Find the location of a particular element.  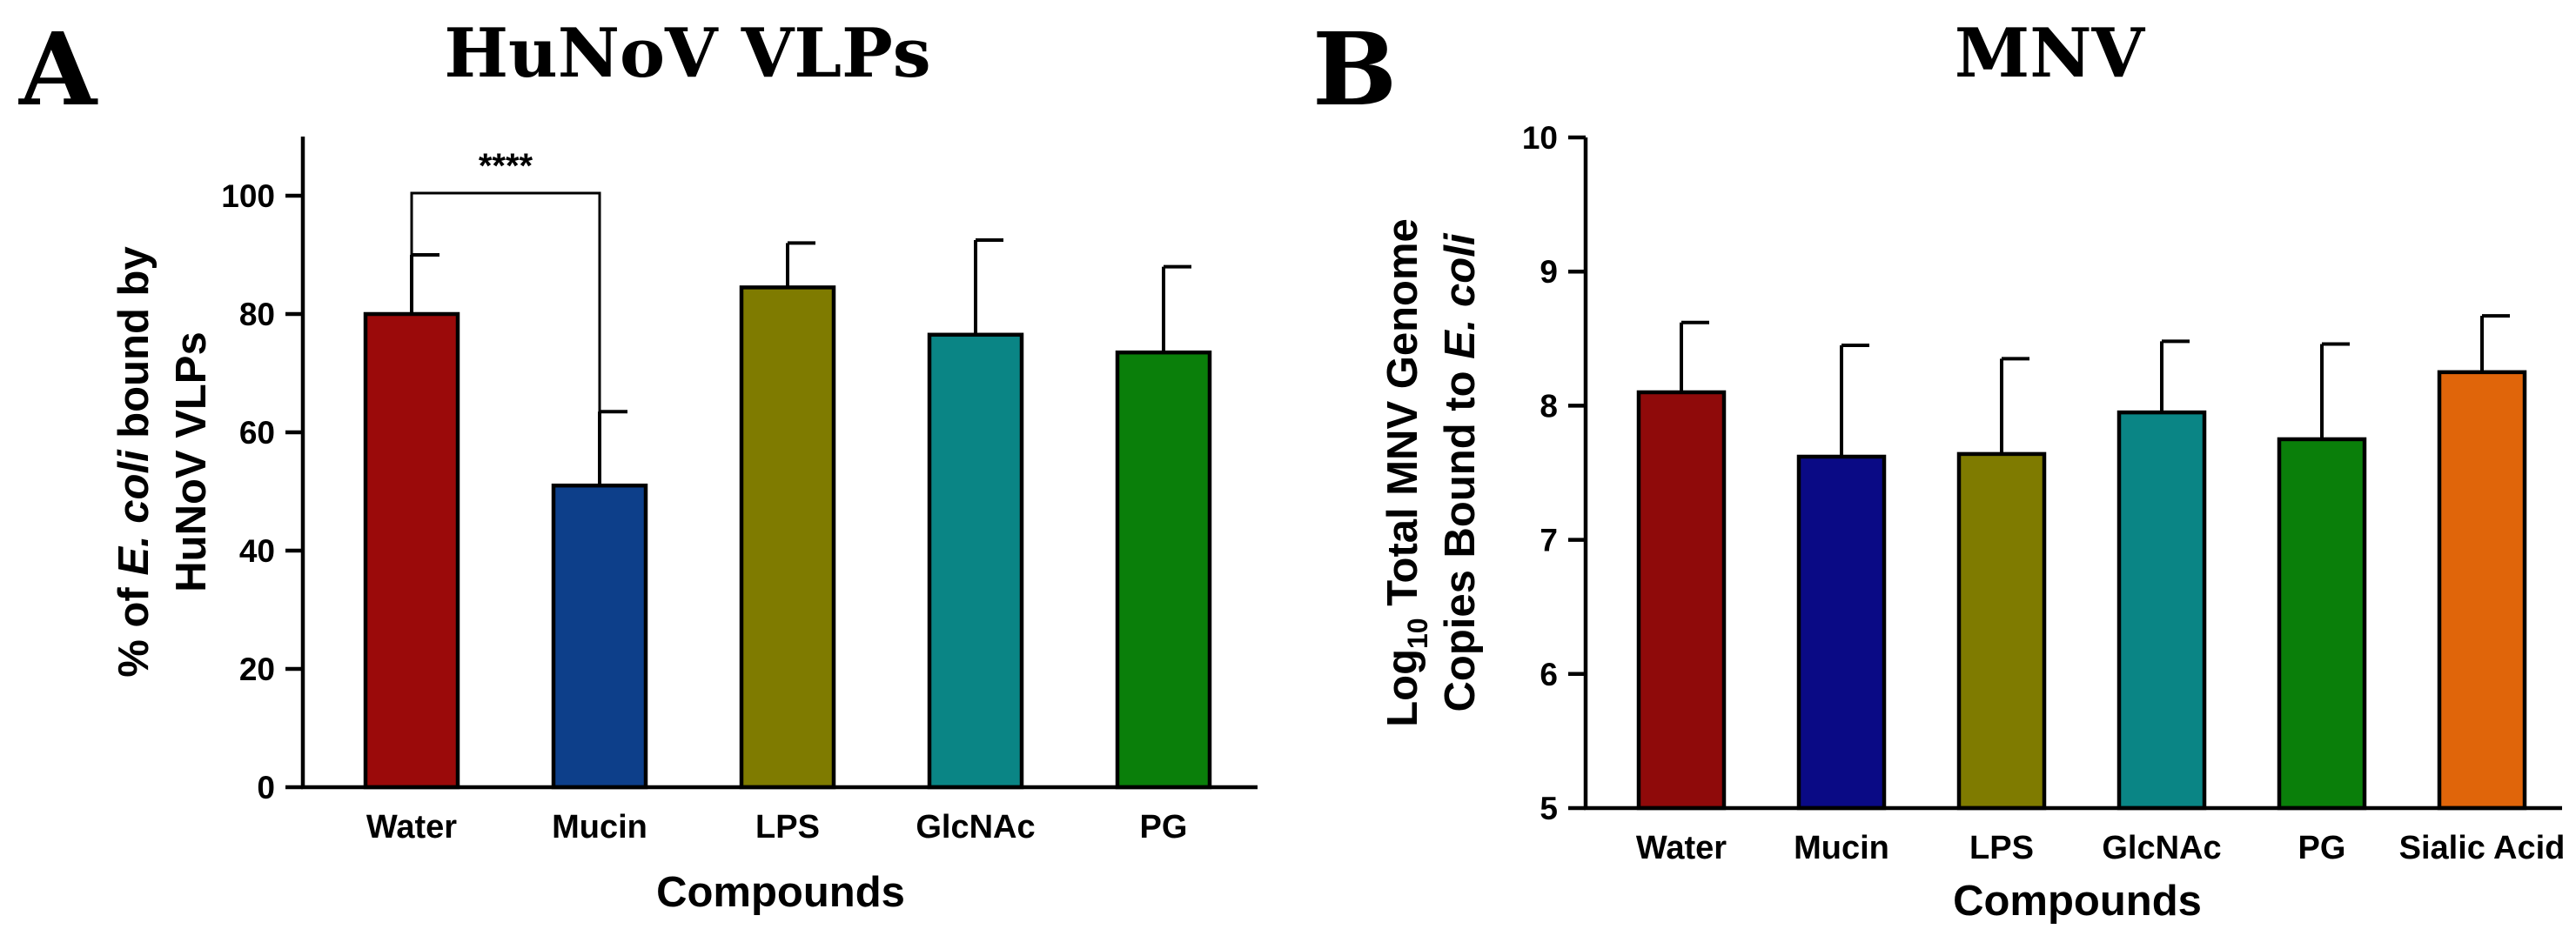

y-tick-label: 8 is located at coordinates (1549, 406).